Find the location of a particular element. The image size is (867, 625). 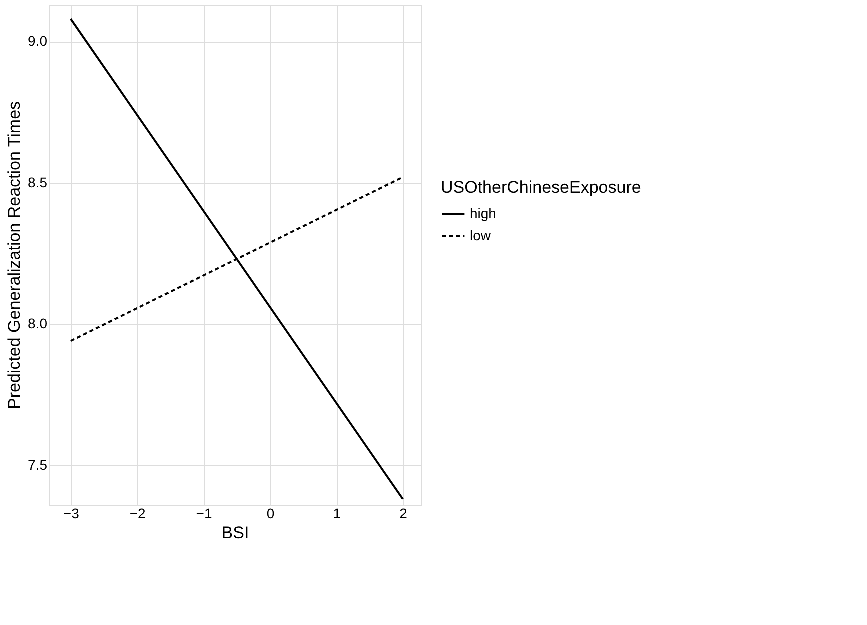

x-tick-label: 0 is located at coordinates (270, 514).